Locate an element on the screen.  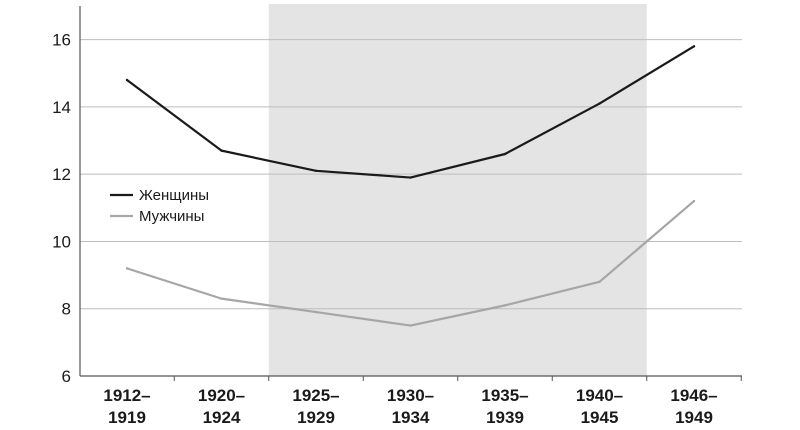
x-tick-label-line: 1919 is located at coordinates (127, 417).